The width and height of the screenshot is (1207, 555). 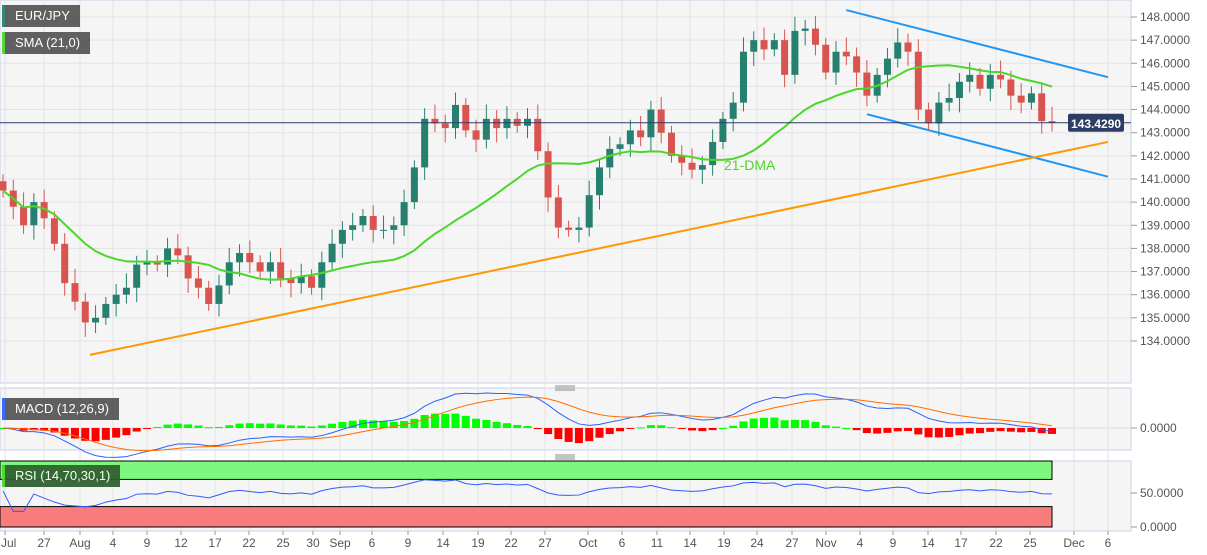 What do you see at coordinates (41, 16) in the screenshot?
I see `symbol-label: EUR/JPY` at bounding box center [41, 16].